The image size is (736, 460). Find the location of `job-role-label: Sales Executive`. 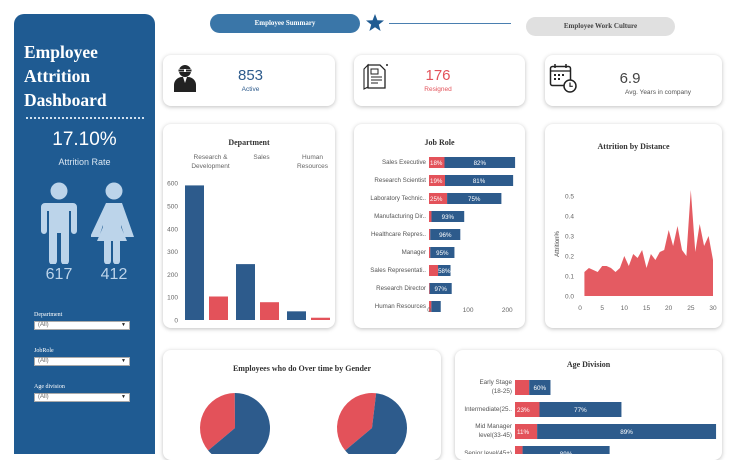

job-role-label: Sales Executive is located at coordinates (404, 162).